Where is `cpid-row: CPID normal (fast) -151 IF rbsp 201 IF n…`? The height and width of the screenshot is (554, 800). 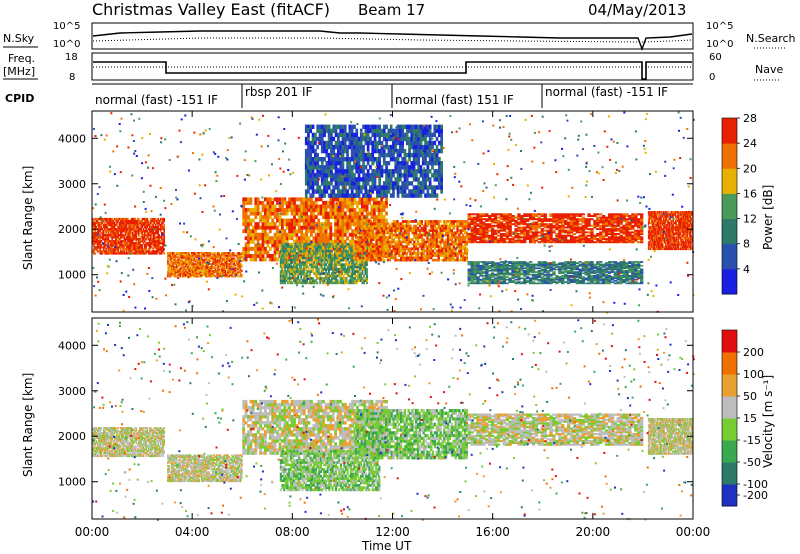
cpid-row: CPID normal (fast) -151 IF rbsp 201 IF n… is located at coordinates (349, 95).